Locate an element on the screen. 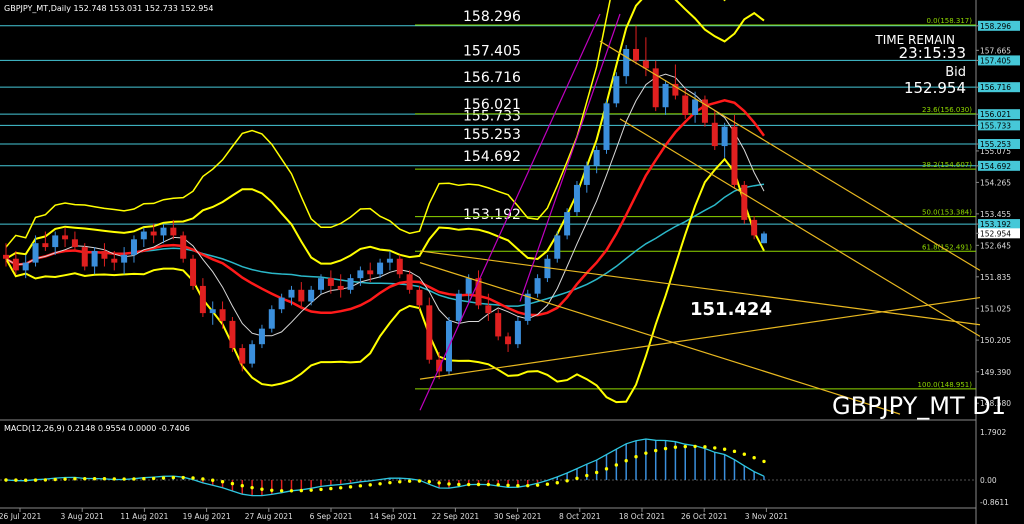 The height and width of the screenshot is (524, 1024). price-tick-label: 151.025 is located at coordinates (995, 308).